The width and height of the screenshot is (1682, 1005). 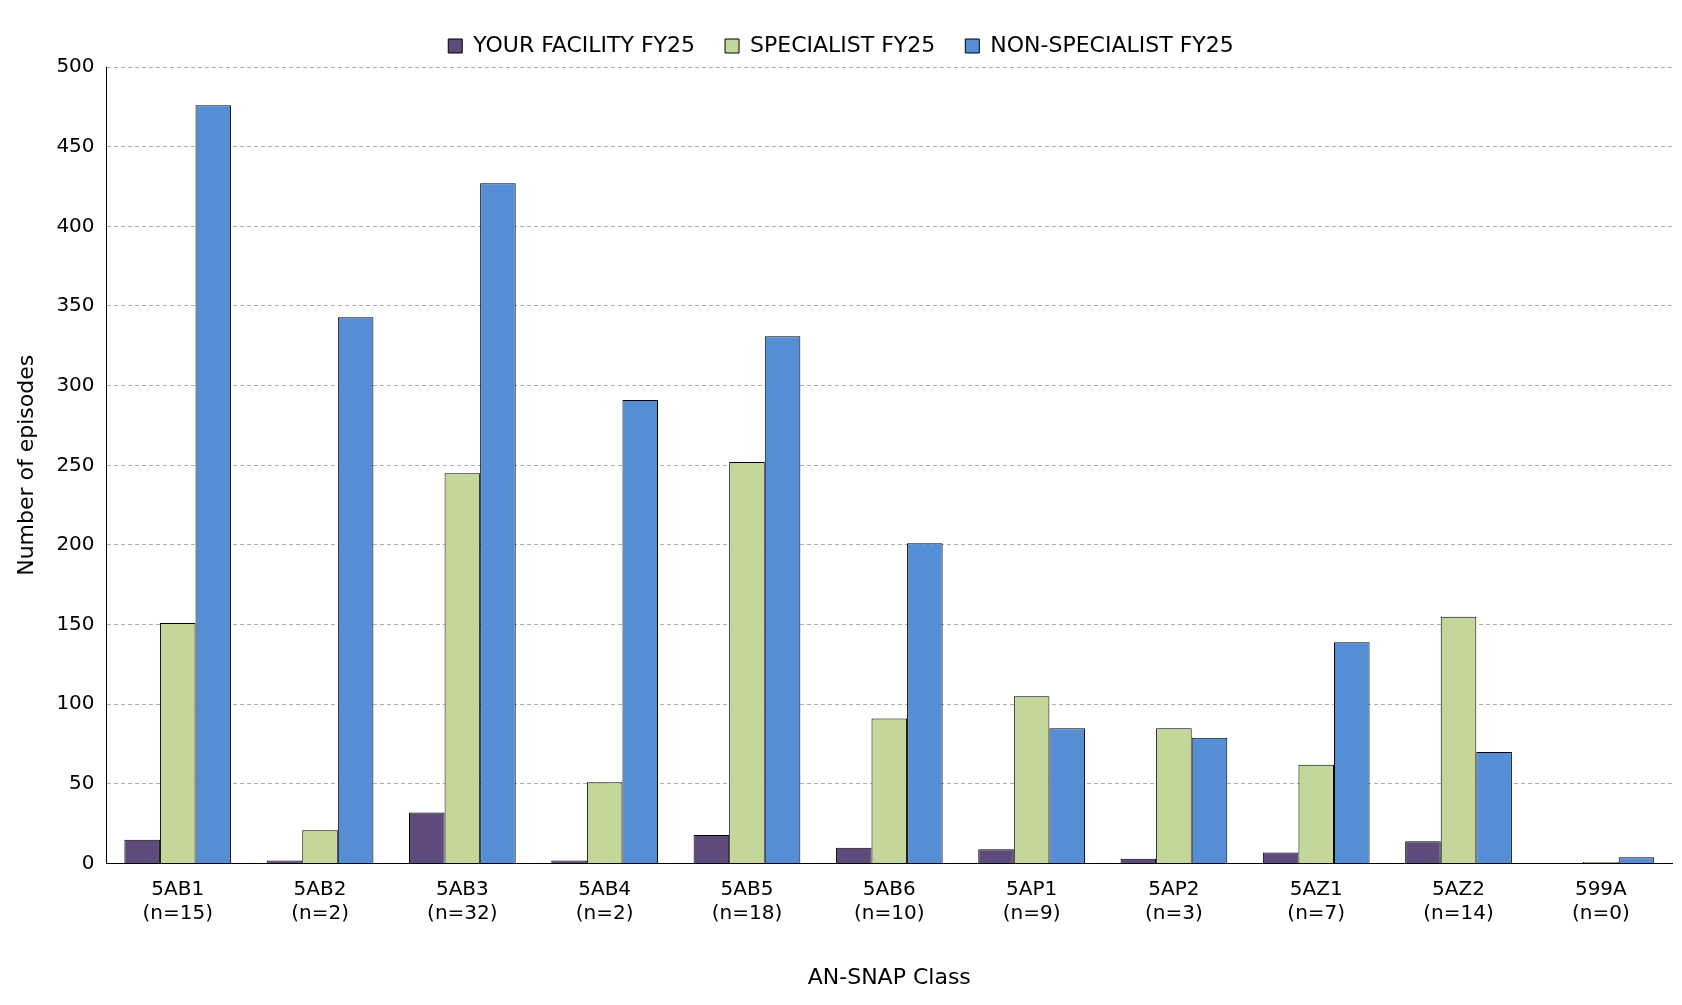 I want to click on x-tick-label: 5AZ2 (n=14), so click(x=1458, y=899).